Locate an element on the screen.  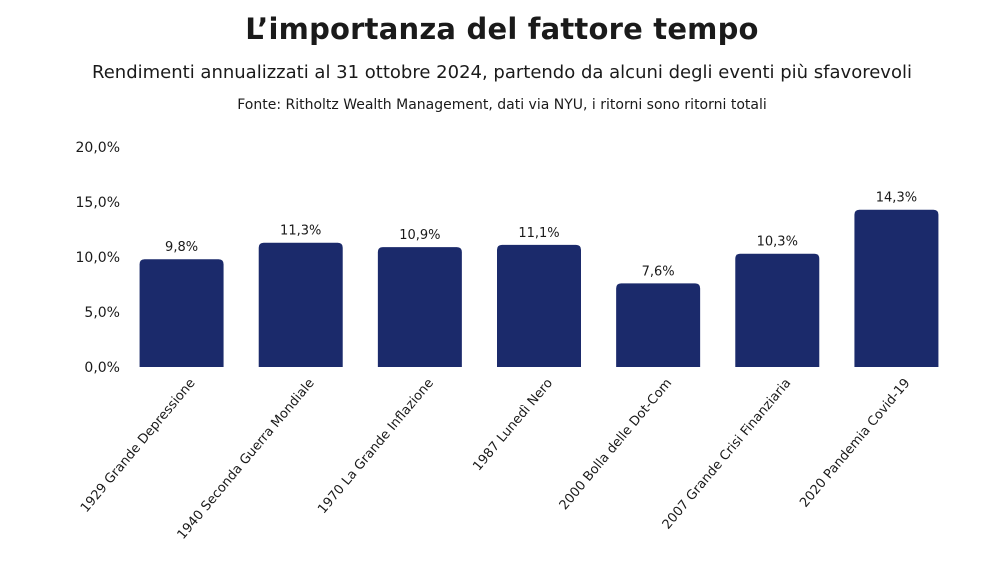
y-tick-label: 20,0% is located at coordinates (98, 148).